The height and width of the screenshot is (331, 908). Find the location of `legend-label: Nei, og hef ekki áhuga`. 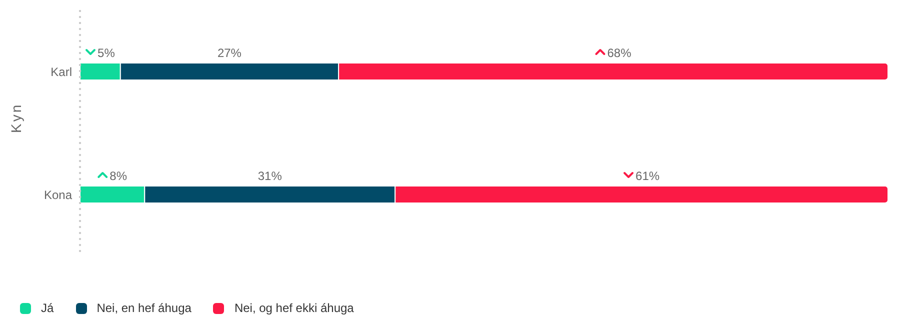

legend-label: Nei, og hef ekki áhuga is located at coordinates (294, 308).